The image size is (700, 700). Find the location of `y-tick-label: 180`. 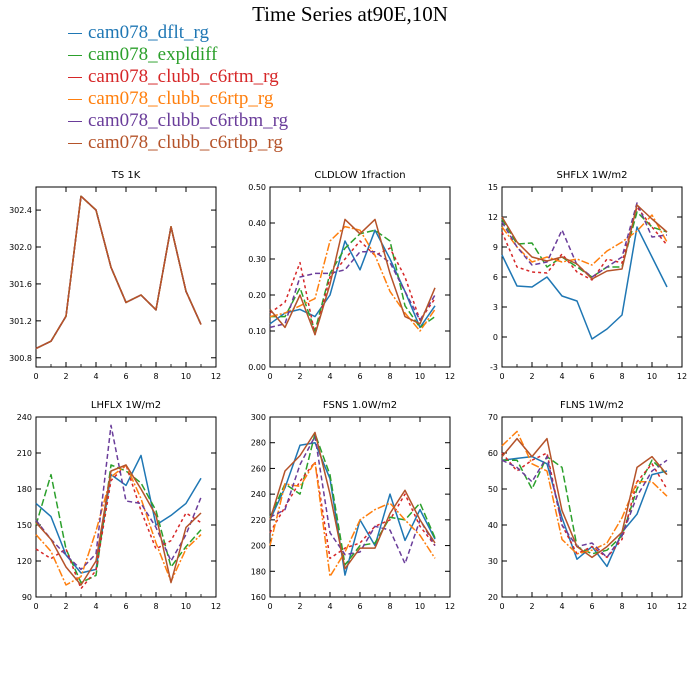

y-tick-label: 180 is located at coordinates (258, 571).